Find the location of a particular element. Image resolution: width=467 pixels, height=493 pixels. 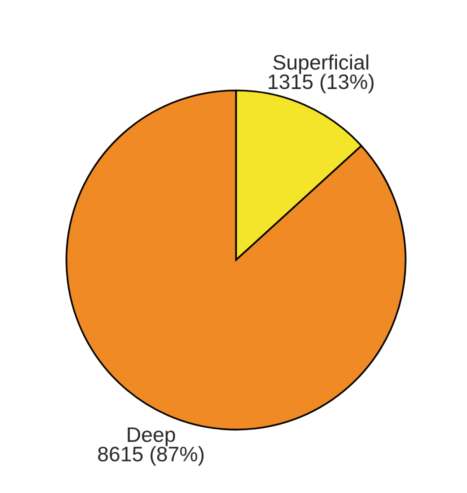

slice-label: Superficial is located at coordinates (320, 64).